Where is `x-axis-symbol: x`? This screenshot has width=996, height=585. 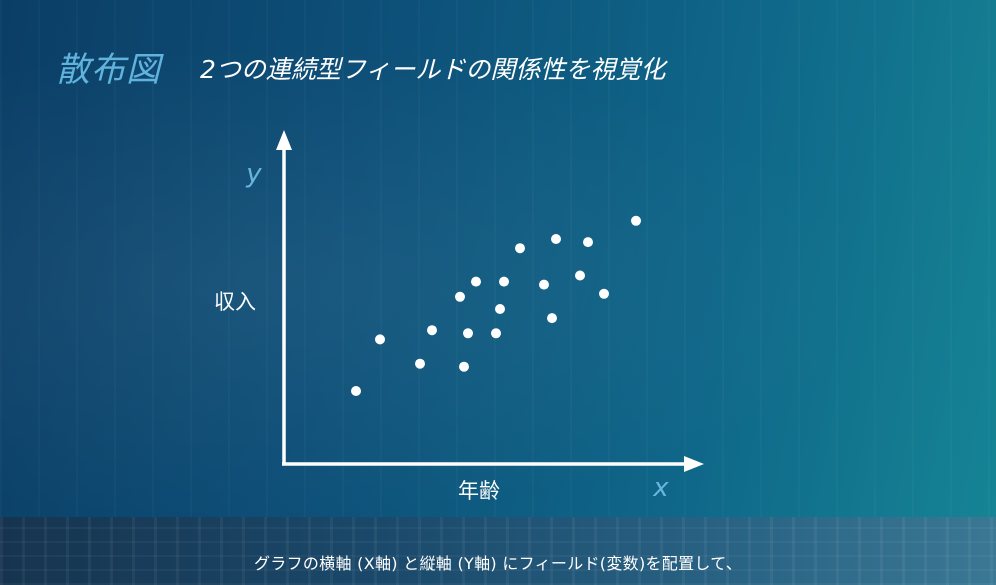
x-axis-symbol: x is located at coordinates (660, 488).